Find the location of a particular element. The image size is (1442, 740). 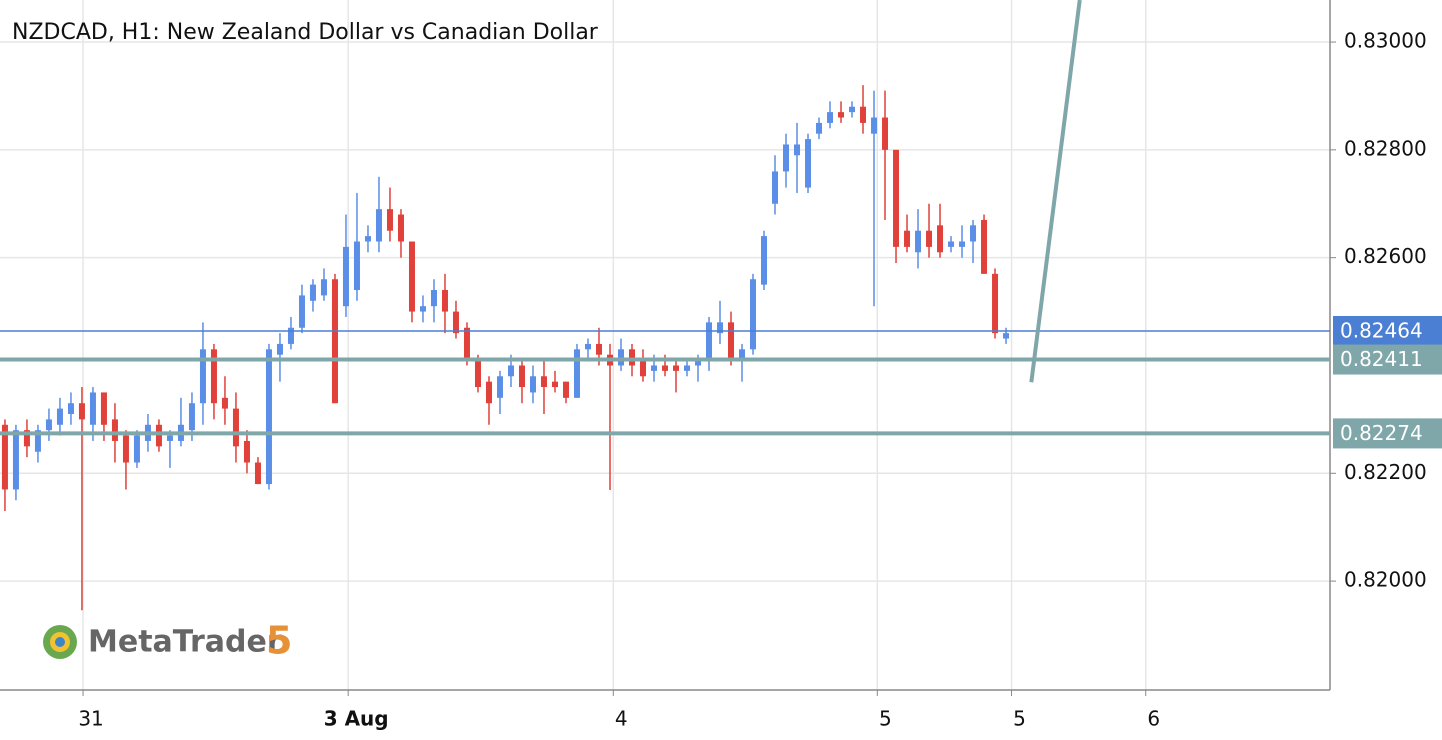

logo-version: 5 is located at coordinates (279, 641).